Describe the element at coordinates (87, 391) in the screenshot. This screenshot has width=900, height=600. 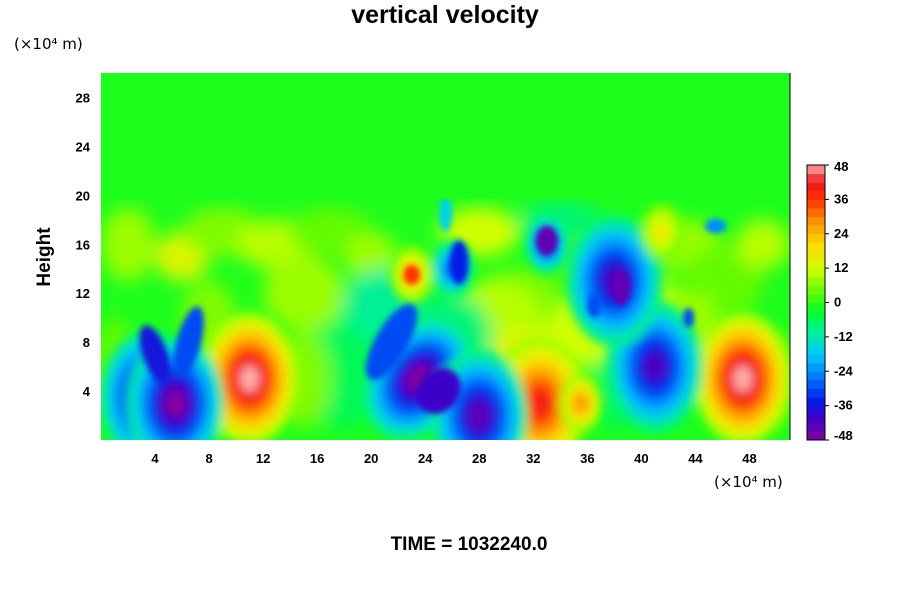
I see `y-tick-label: 4` at that location.